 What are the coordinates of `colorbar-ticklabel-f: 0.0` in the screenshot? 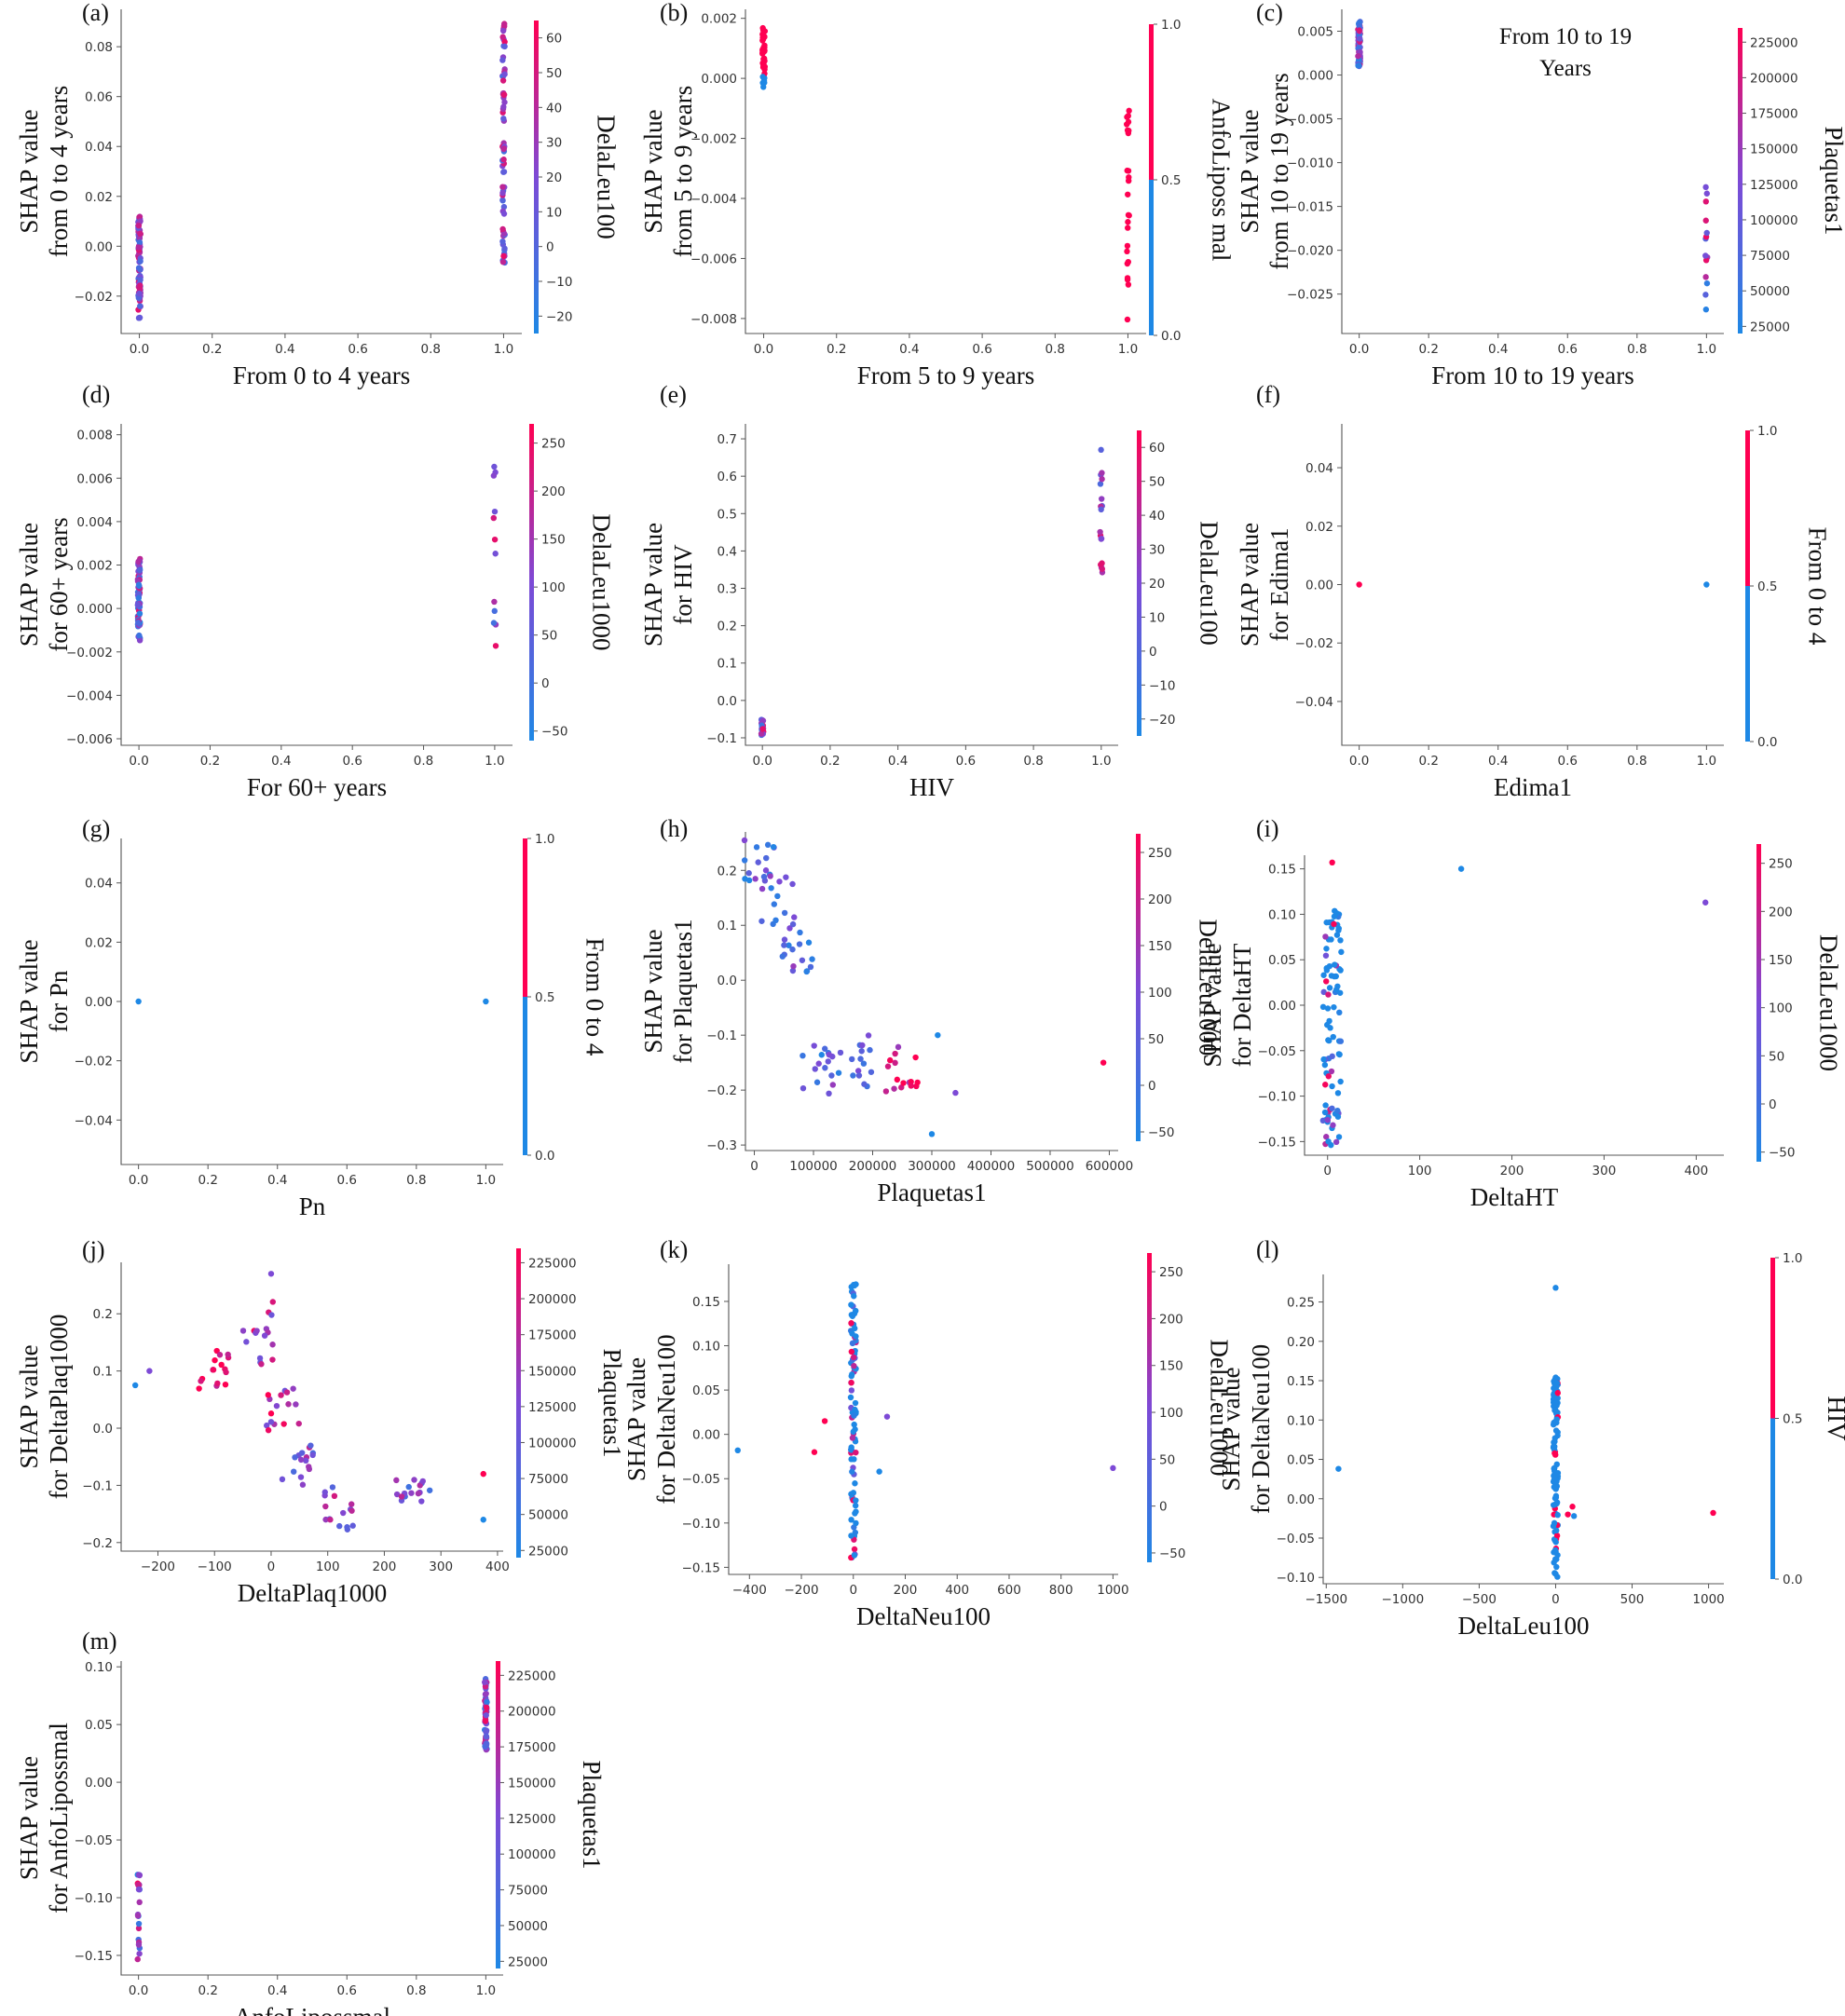 It's located at (1767, 742).